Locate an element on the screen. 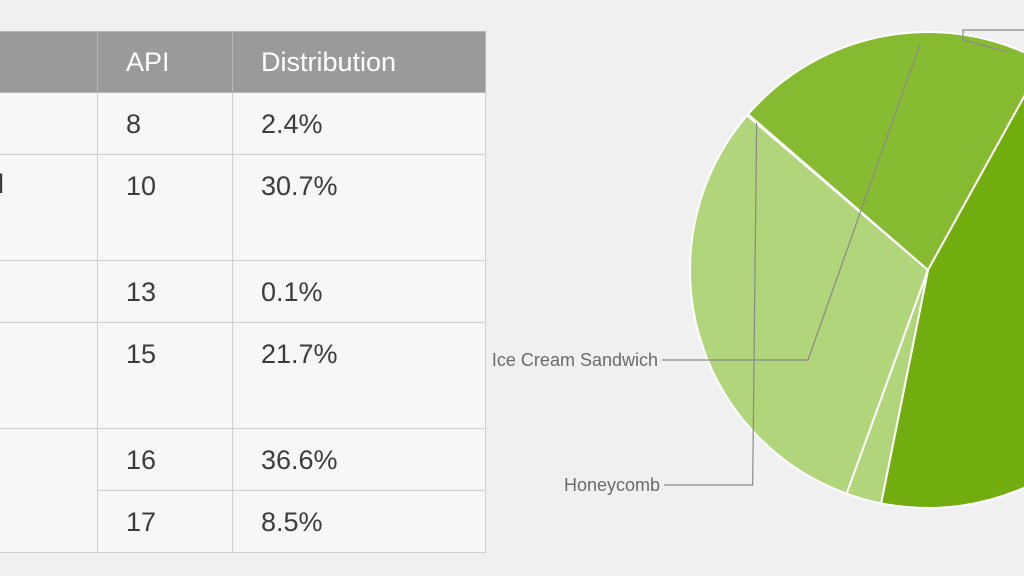 This screenshot has height=576, width=1024. pie-slice-froyo is located at coordinates (887, 387).